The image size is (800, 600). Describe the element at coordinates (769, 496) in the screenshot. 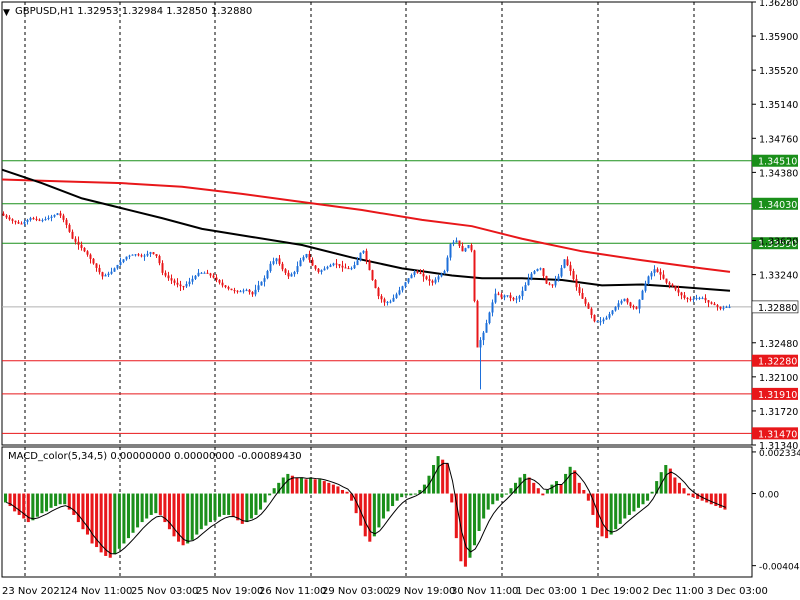

I see `macd-y-tick-label: 0.00` at that location.